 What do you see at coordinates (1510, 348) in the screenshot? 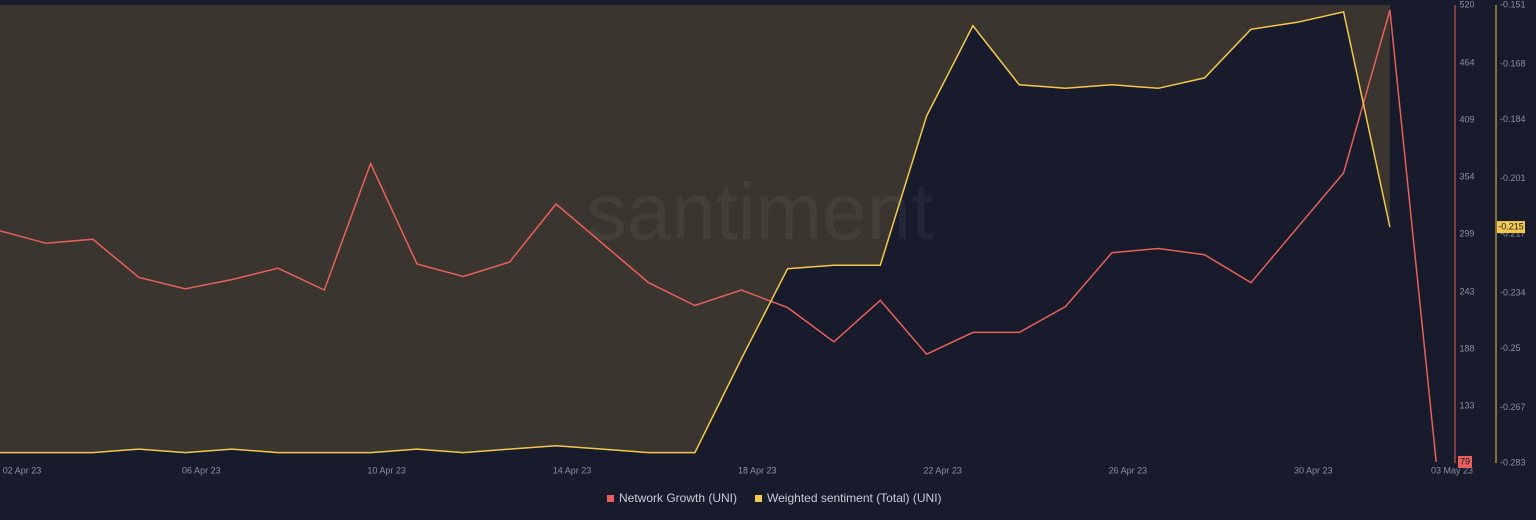
I see `y2-tick-label: -0.25` at bounding box center [1510, 348].